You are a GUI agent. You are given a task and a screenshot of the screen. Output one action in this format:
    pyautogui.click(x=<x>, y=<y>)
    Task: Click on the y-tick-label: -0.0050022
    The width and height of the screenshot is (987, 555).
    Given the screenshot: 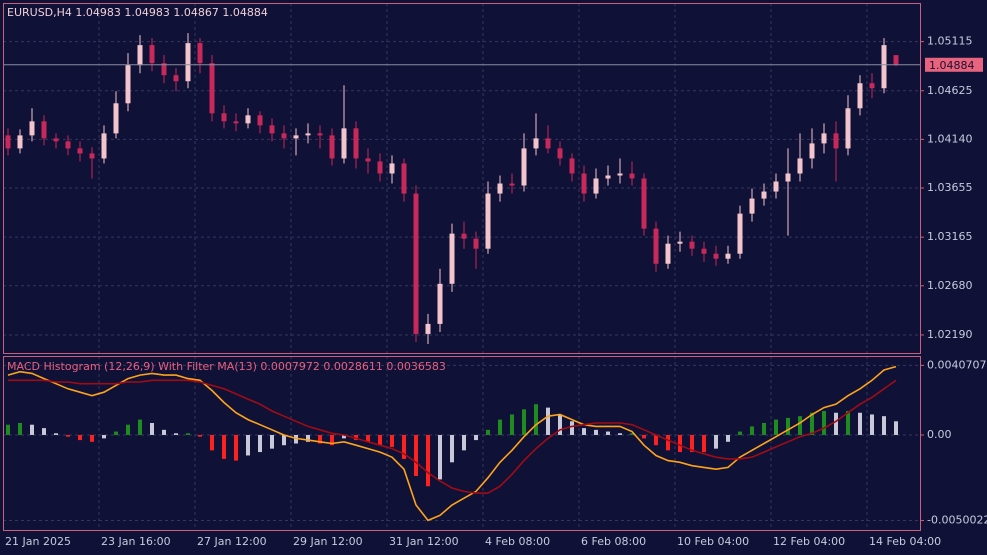 What is the action you would take?
    pyautogui.click(x=957, y=519)
    